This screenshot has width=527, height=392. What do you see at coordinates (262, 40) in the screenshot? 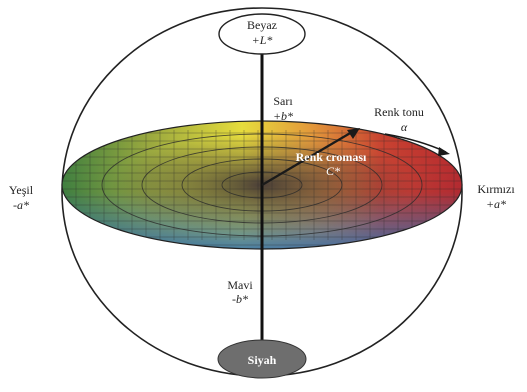
I see `lightness-axis-label: +L*` at bounding box center [262, 40].